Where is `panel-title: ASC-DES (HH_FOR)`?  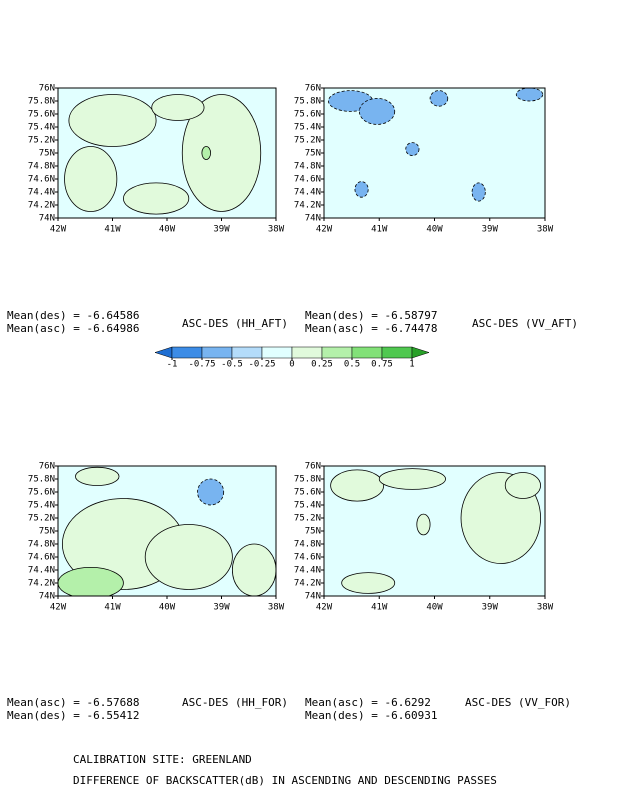 panel-title: ASC-DES (HH_FOR) is located at coordinates (235, 702).